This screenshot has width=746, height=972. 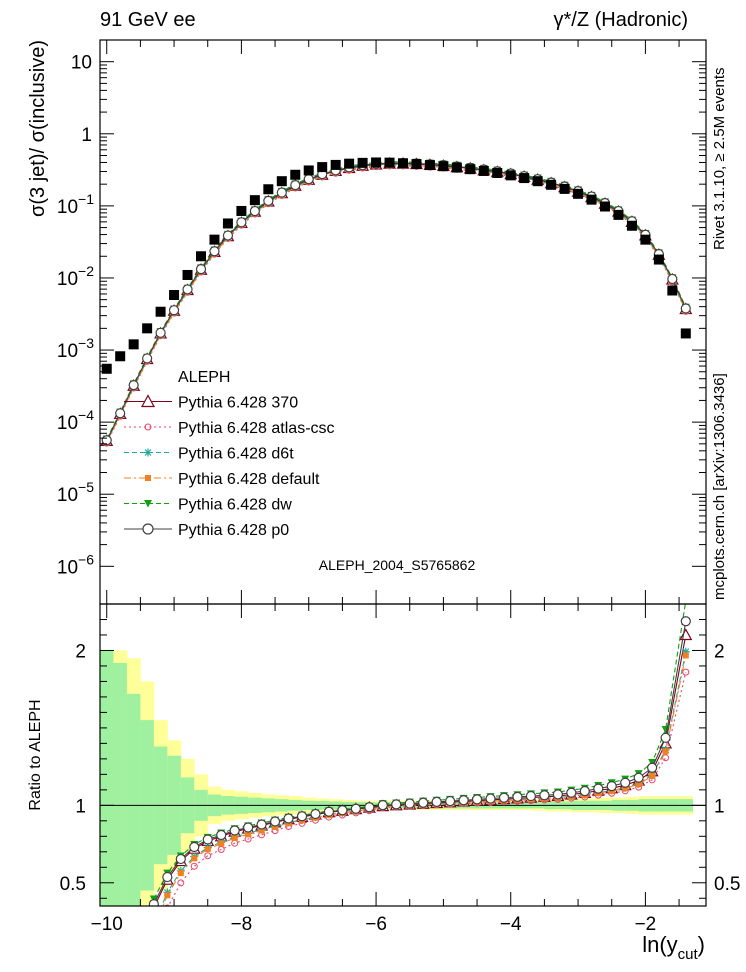 I want to click on ratio-y-tick-label-right: 2, so click(x=719, y=651).